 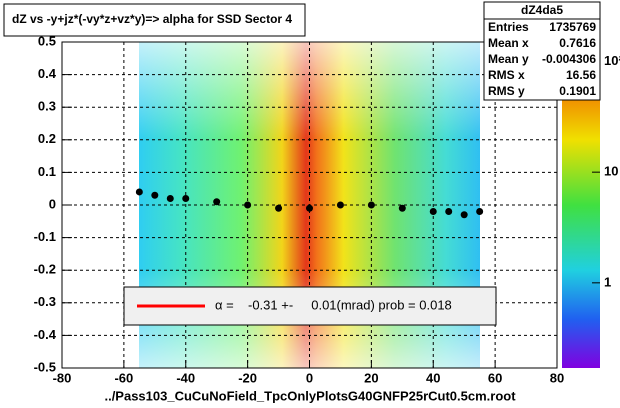 I want to click on stats-label: RMS x, so click(x=506, y=75).